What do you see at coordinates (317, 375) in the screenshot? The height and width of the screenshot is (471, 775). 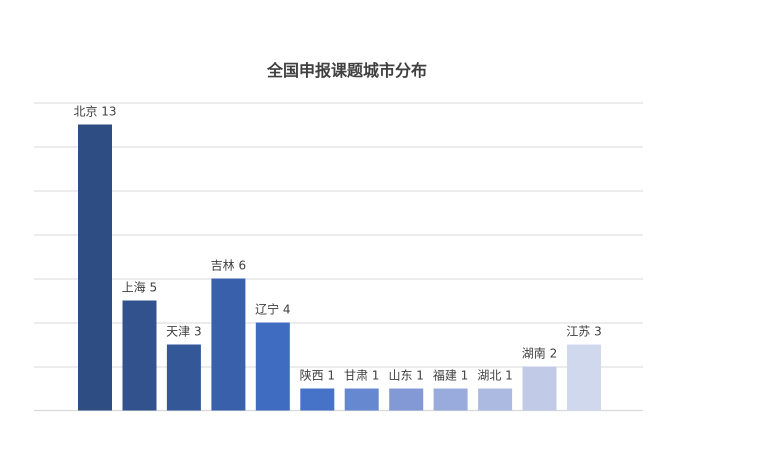 I see `data-label-陕西: 陕西 1` at bounding box center [317, 375].